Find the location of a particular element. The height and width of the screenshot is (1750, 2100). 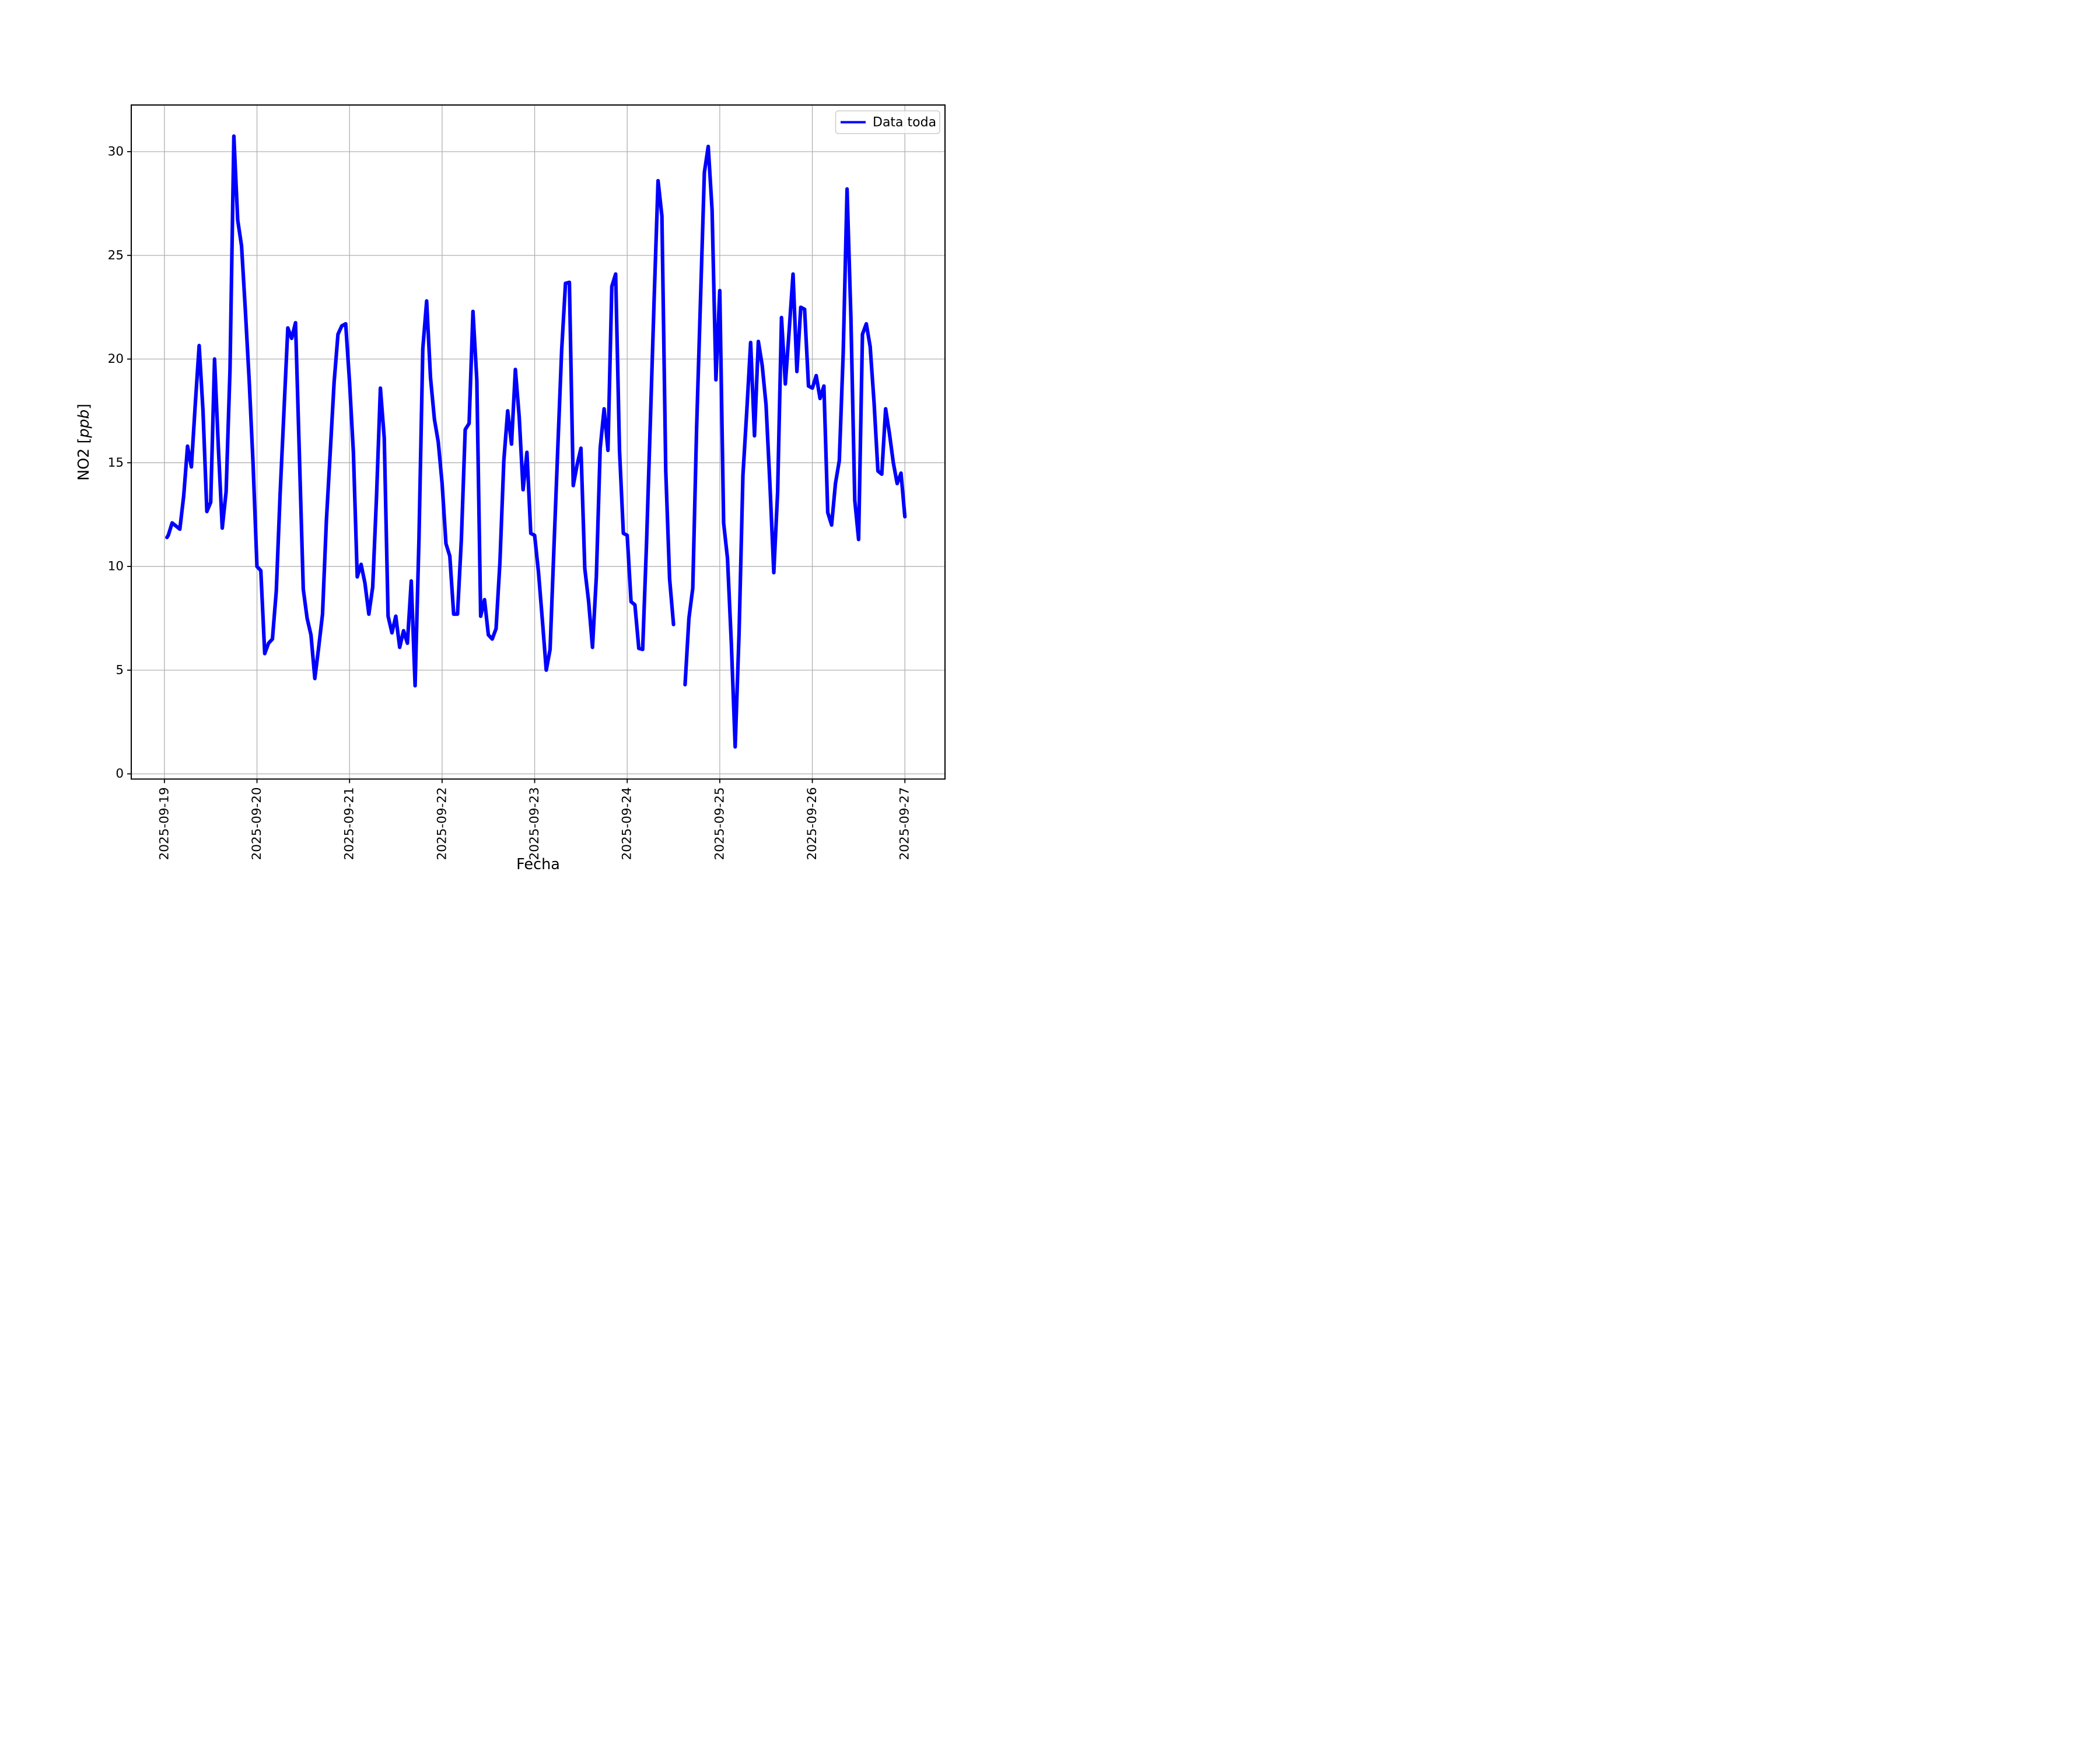

series is located at coordinates (536, 441).